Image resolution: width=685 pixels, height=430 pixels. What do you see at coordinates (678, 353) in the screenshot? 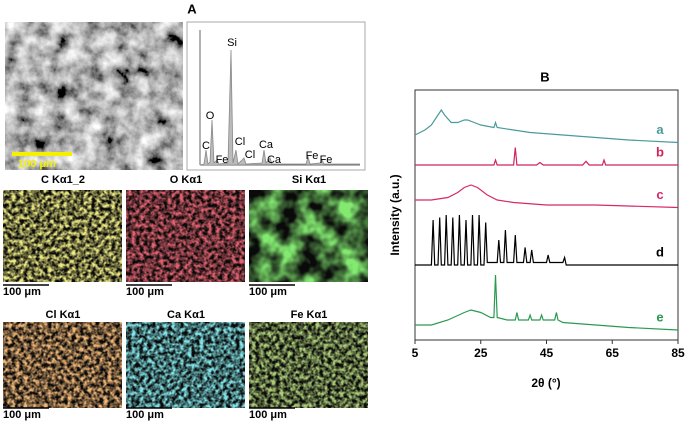
I see `x-tick-label: 85` at bounding box center [678, 353].